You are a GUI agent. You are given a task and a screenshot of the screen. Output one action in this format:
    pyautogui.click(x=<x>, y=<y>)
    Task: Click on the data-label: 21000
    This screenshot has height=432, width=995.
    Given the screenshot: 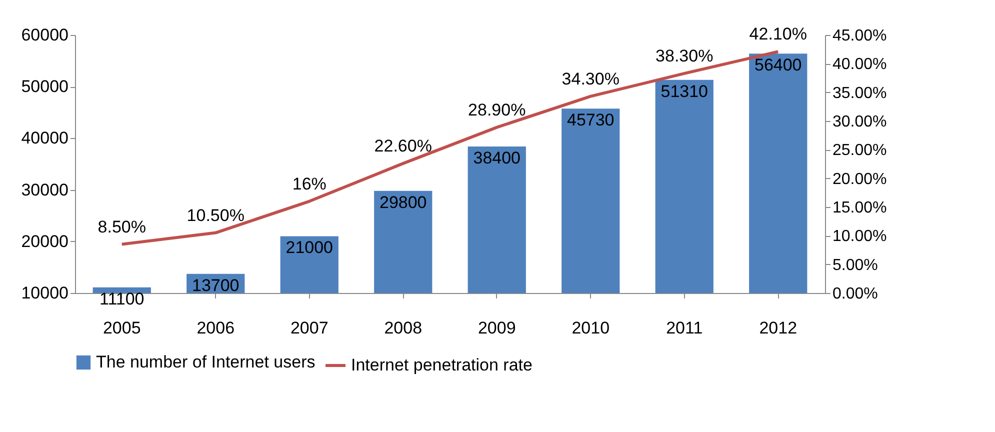 What is the action you would take?
    pyautogui.click(x=310, y=248)
    